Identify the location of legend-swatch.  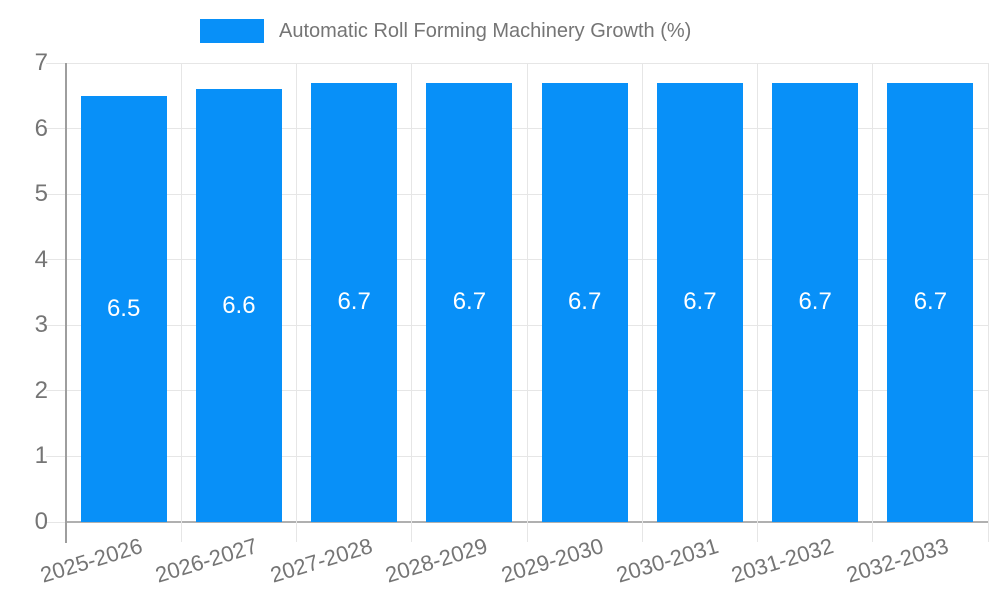
(232, 31).